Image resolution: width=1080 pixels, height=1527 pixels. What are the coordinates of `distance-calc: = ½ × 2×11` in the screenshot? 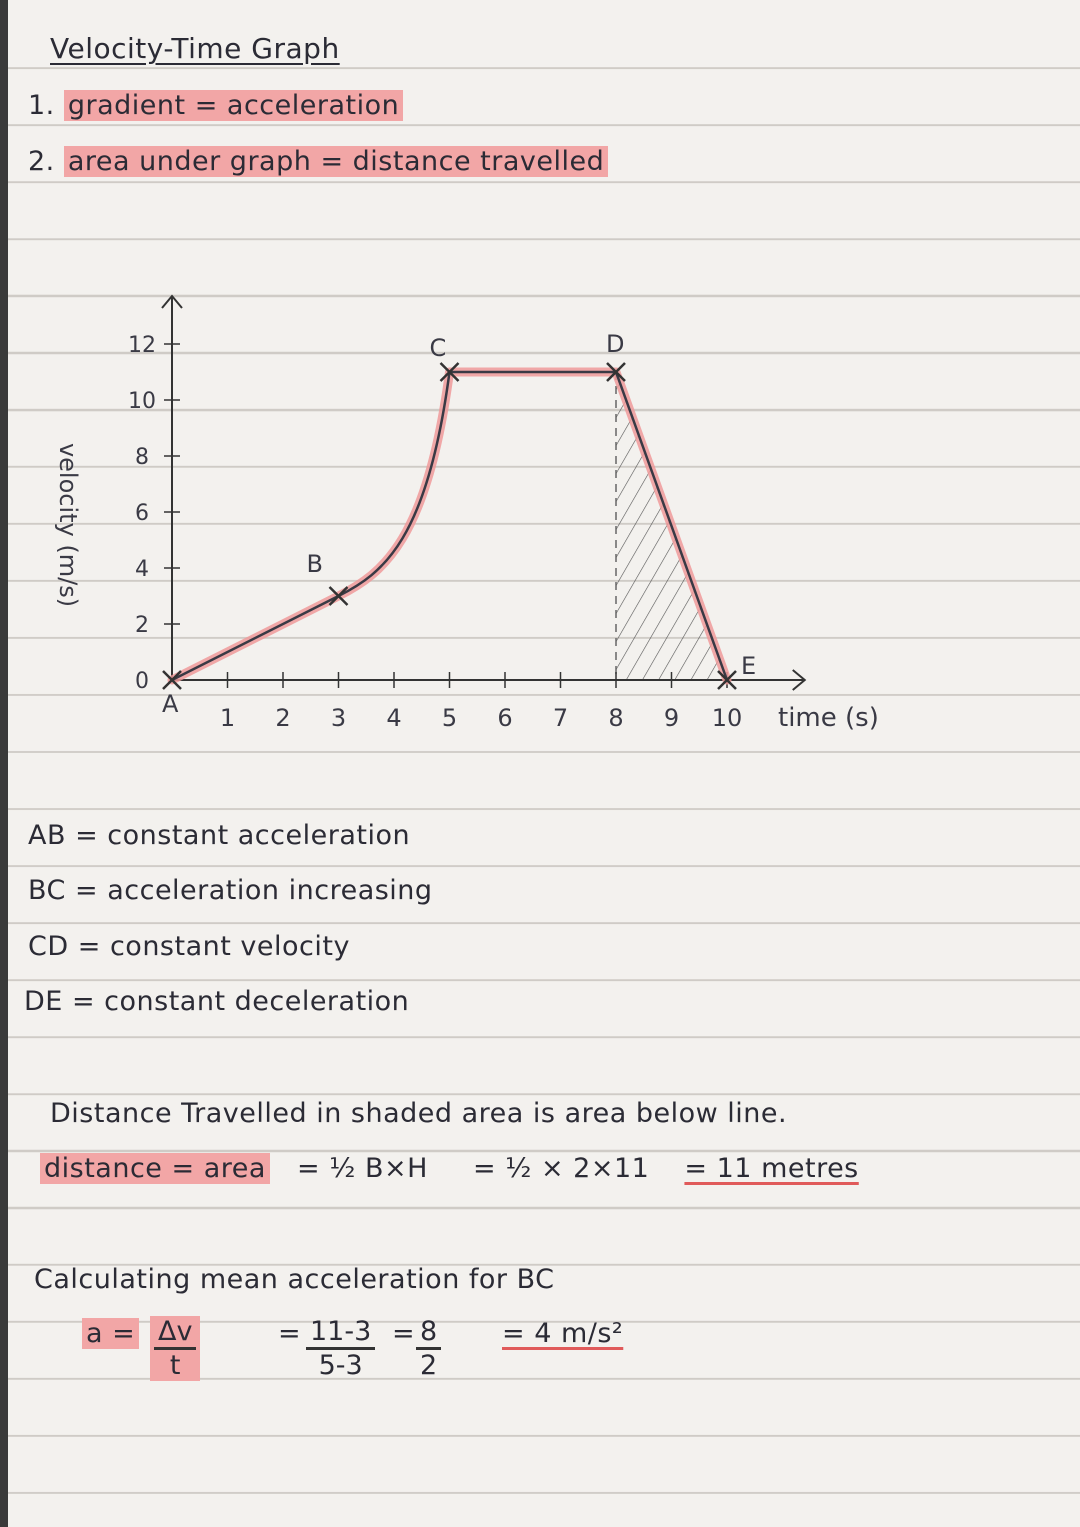 It's located at (561, 1168).